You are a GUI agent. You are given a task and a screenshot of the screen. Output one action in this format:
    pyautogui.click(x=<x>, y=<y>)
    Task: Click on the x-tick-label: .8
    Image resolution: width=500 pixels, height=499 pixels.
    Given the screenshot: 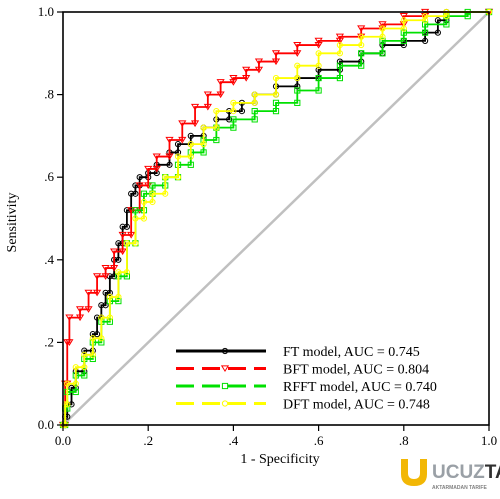 What is the action you would take?
    pyautogui.click(x=404, y=440)
    